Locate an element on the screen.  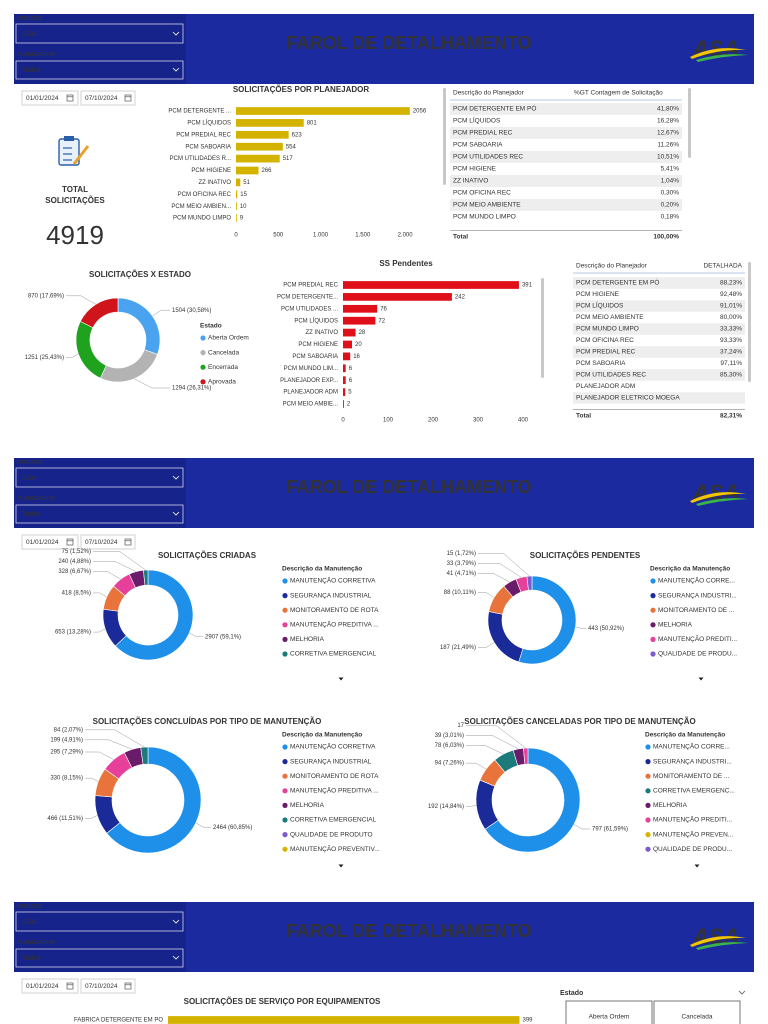
kpi-icon-pencil is located at coordinates (81, 155).